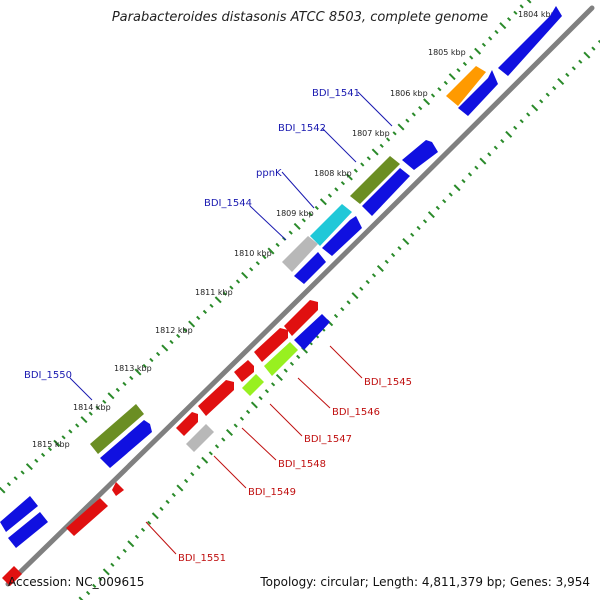 Image resolution: width=600 pixels, height=600 pixels. Describe the element at coordinates (133, 368) in the screenshot. I see `kbp-label-1813: 1813 kbp` at that location.